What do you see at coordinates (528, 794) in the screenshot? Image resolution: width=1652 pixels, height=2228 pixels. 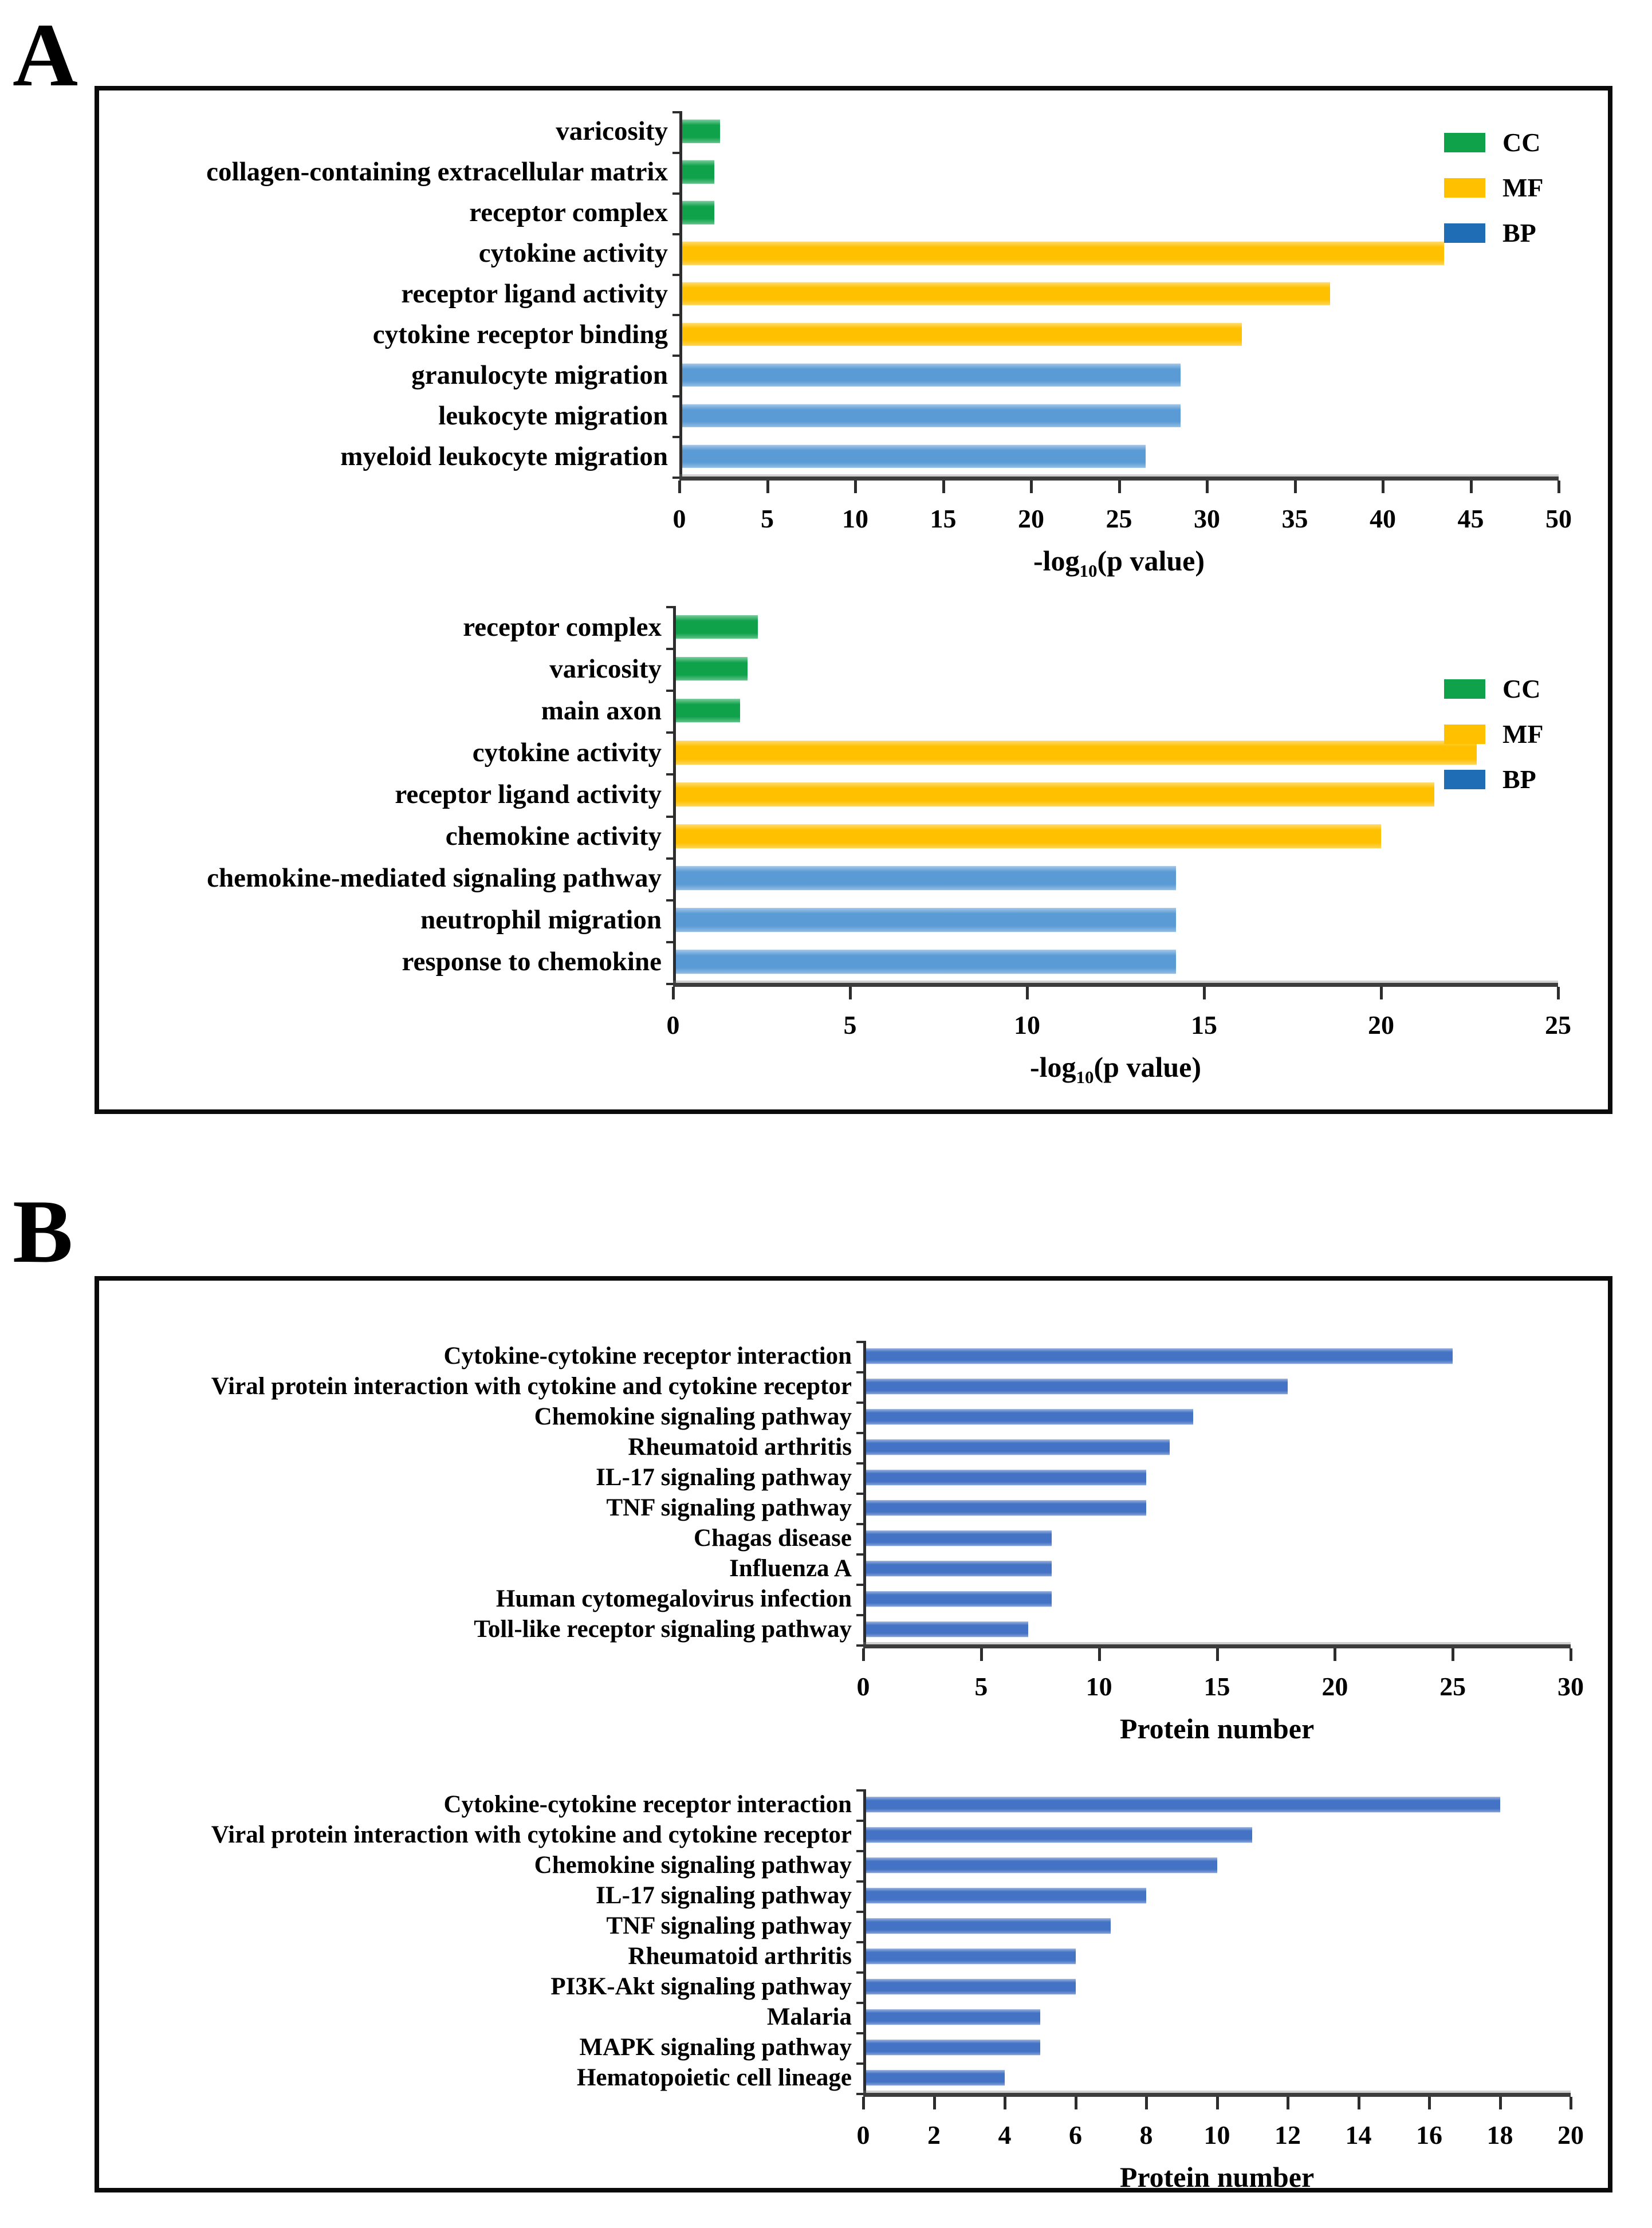 I see `category-label: receptor ligand activity` at bounding box center [528, 794].